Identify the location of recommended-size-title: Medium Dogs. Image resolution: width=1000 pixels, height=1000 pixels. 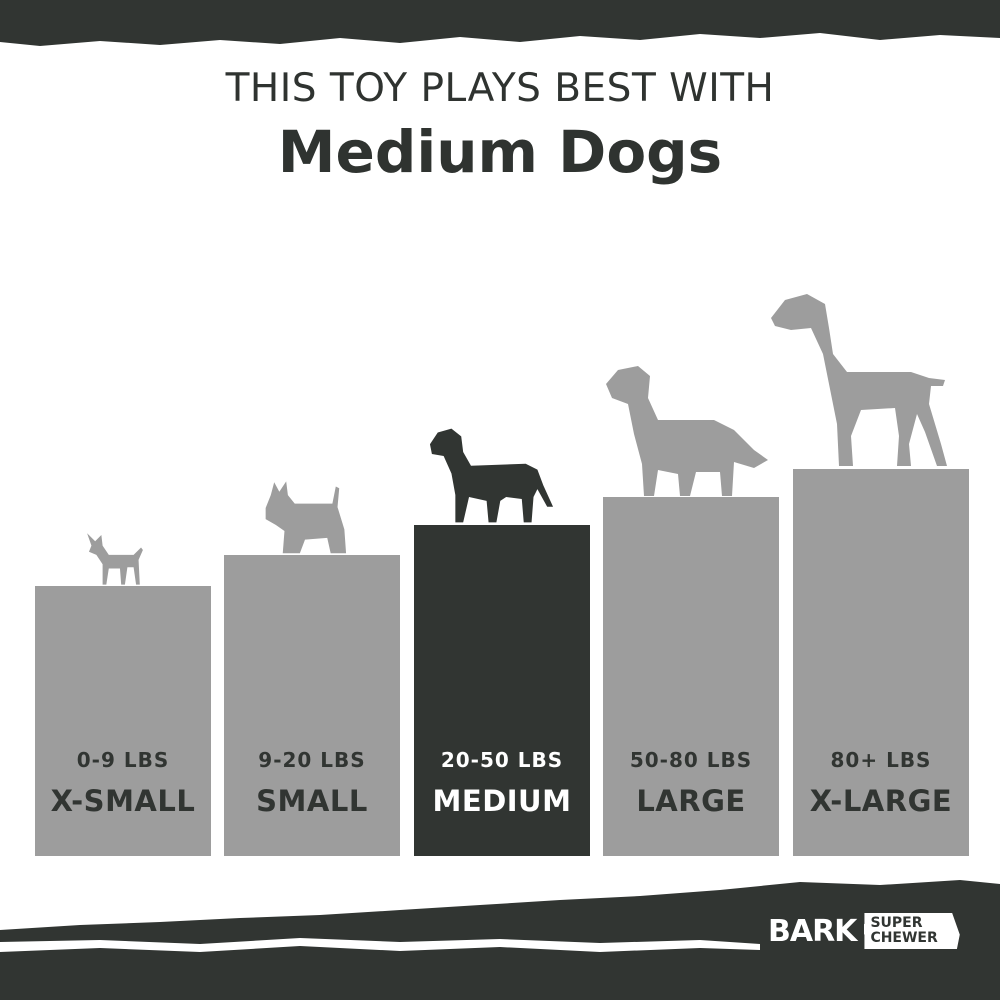
(500, 152).